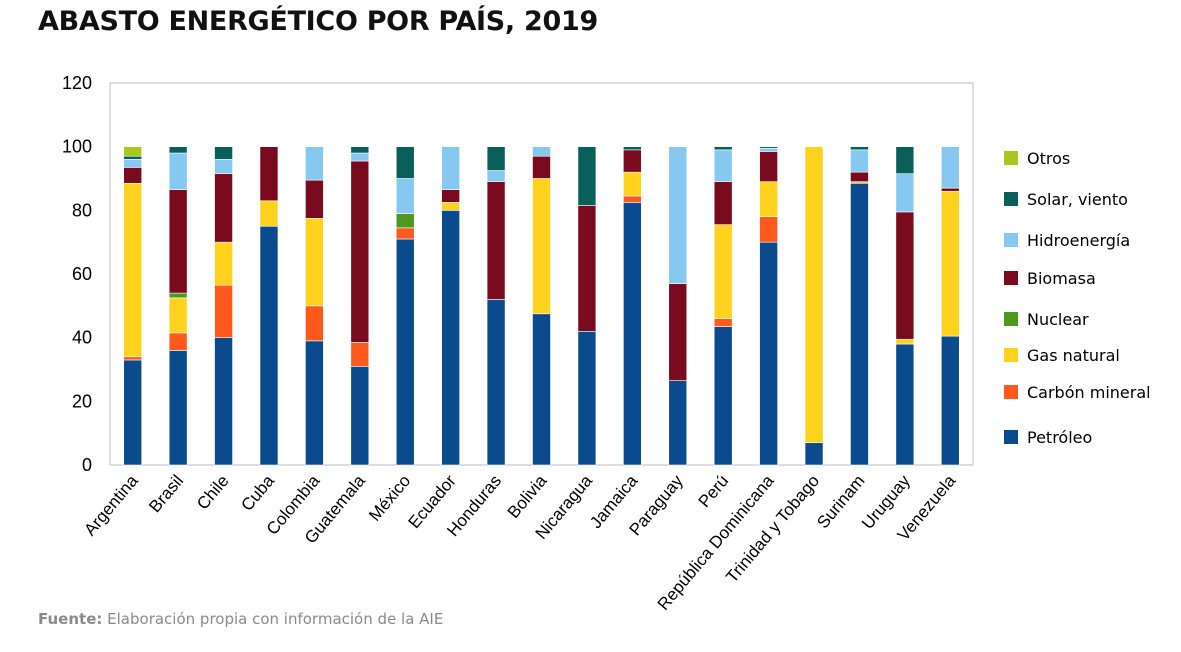 The image size is (1181, 652). What do you see at coordinates (77, 147) in the screenshot?
I see `y-tick-label: 100` at bounding box center [77, 147].